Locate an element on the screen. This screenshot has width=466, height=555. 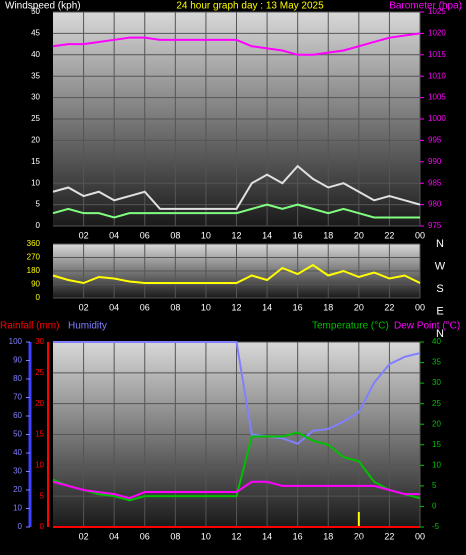
legend-entry: Rainfall (mm) is located at coordinates (29, 326).